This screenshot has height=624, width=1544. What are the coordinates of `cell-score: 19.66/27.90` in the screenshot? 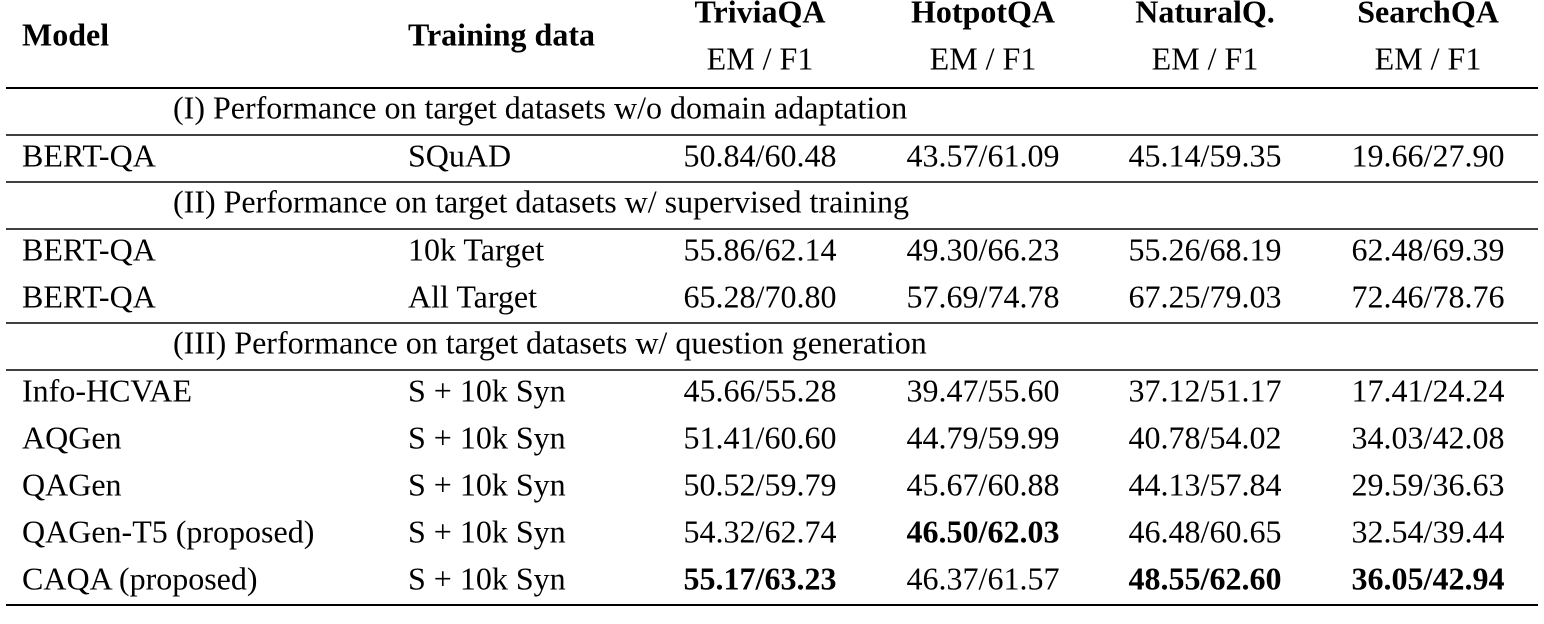 It's located at (1428, 155).